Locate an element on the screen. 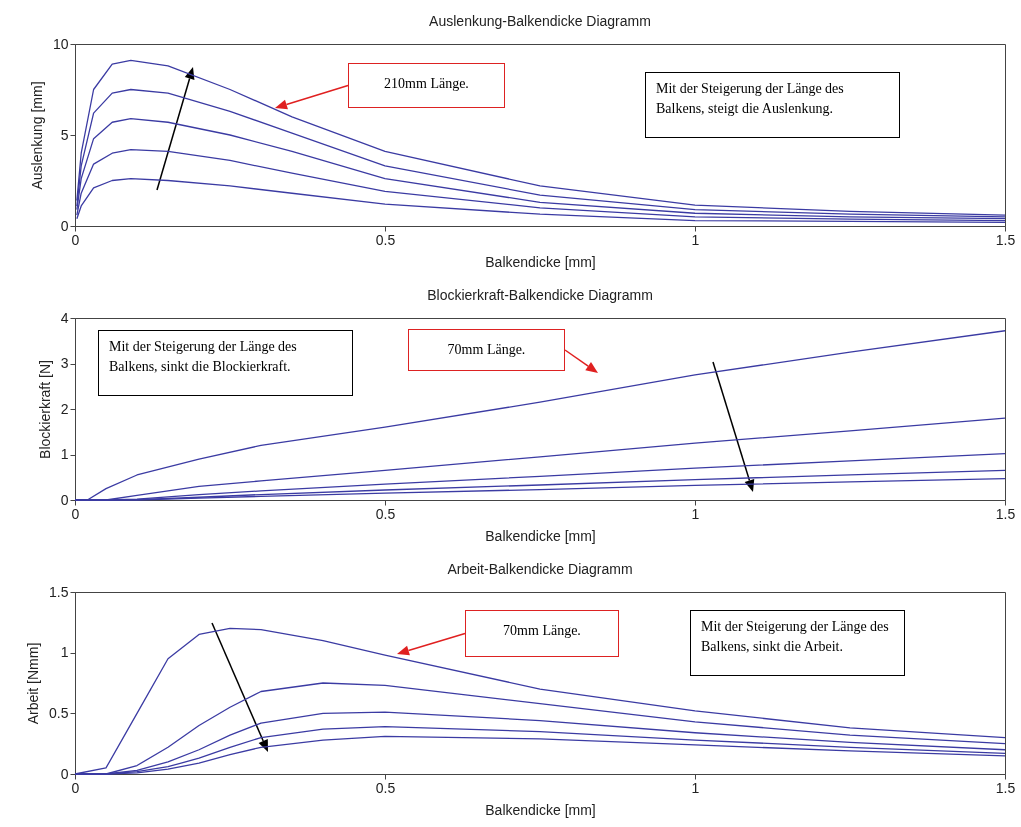 This screenshot has width=1021, height=827. y-tick-label: 5 is located at coordinates (64, 134).